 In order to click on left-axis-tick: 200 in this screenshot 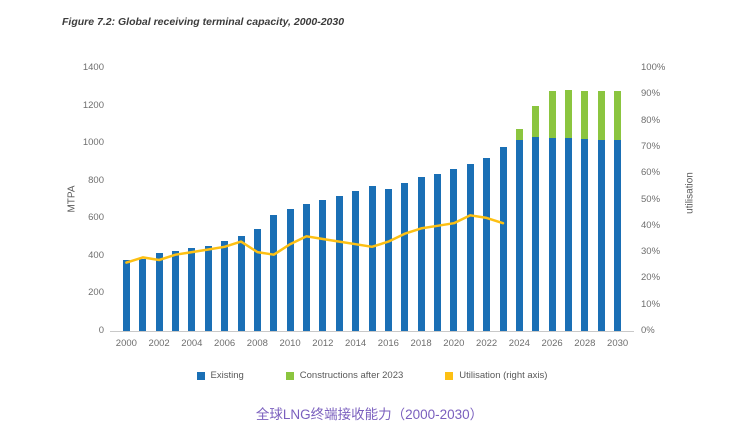, I will do `click(96, 293)`.